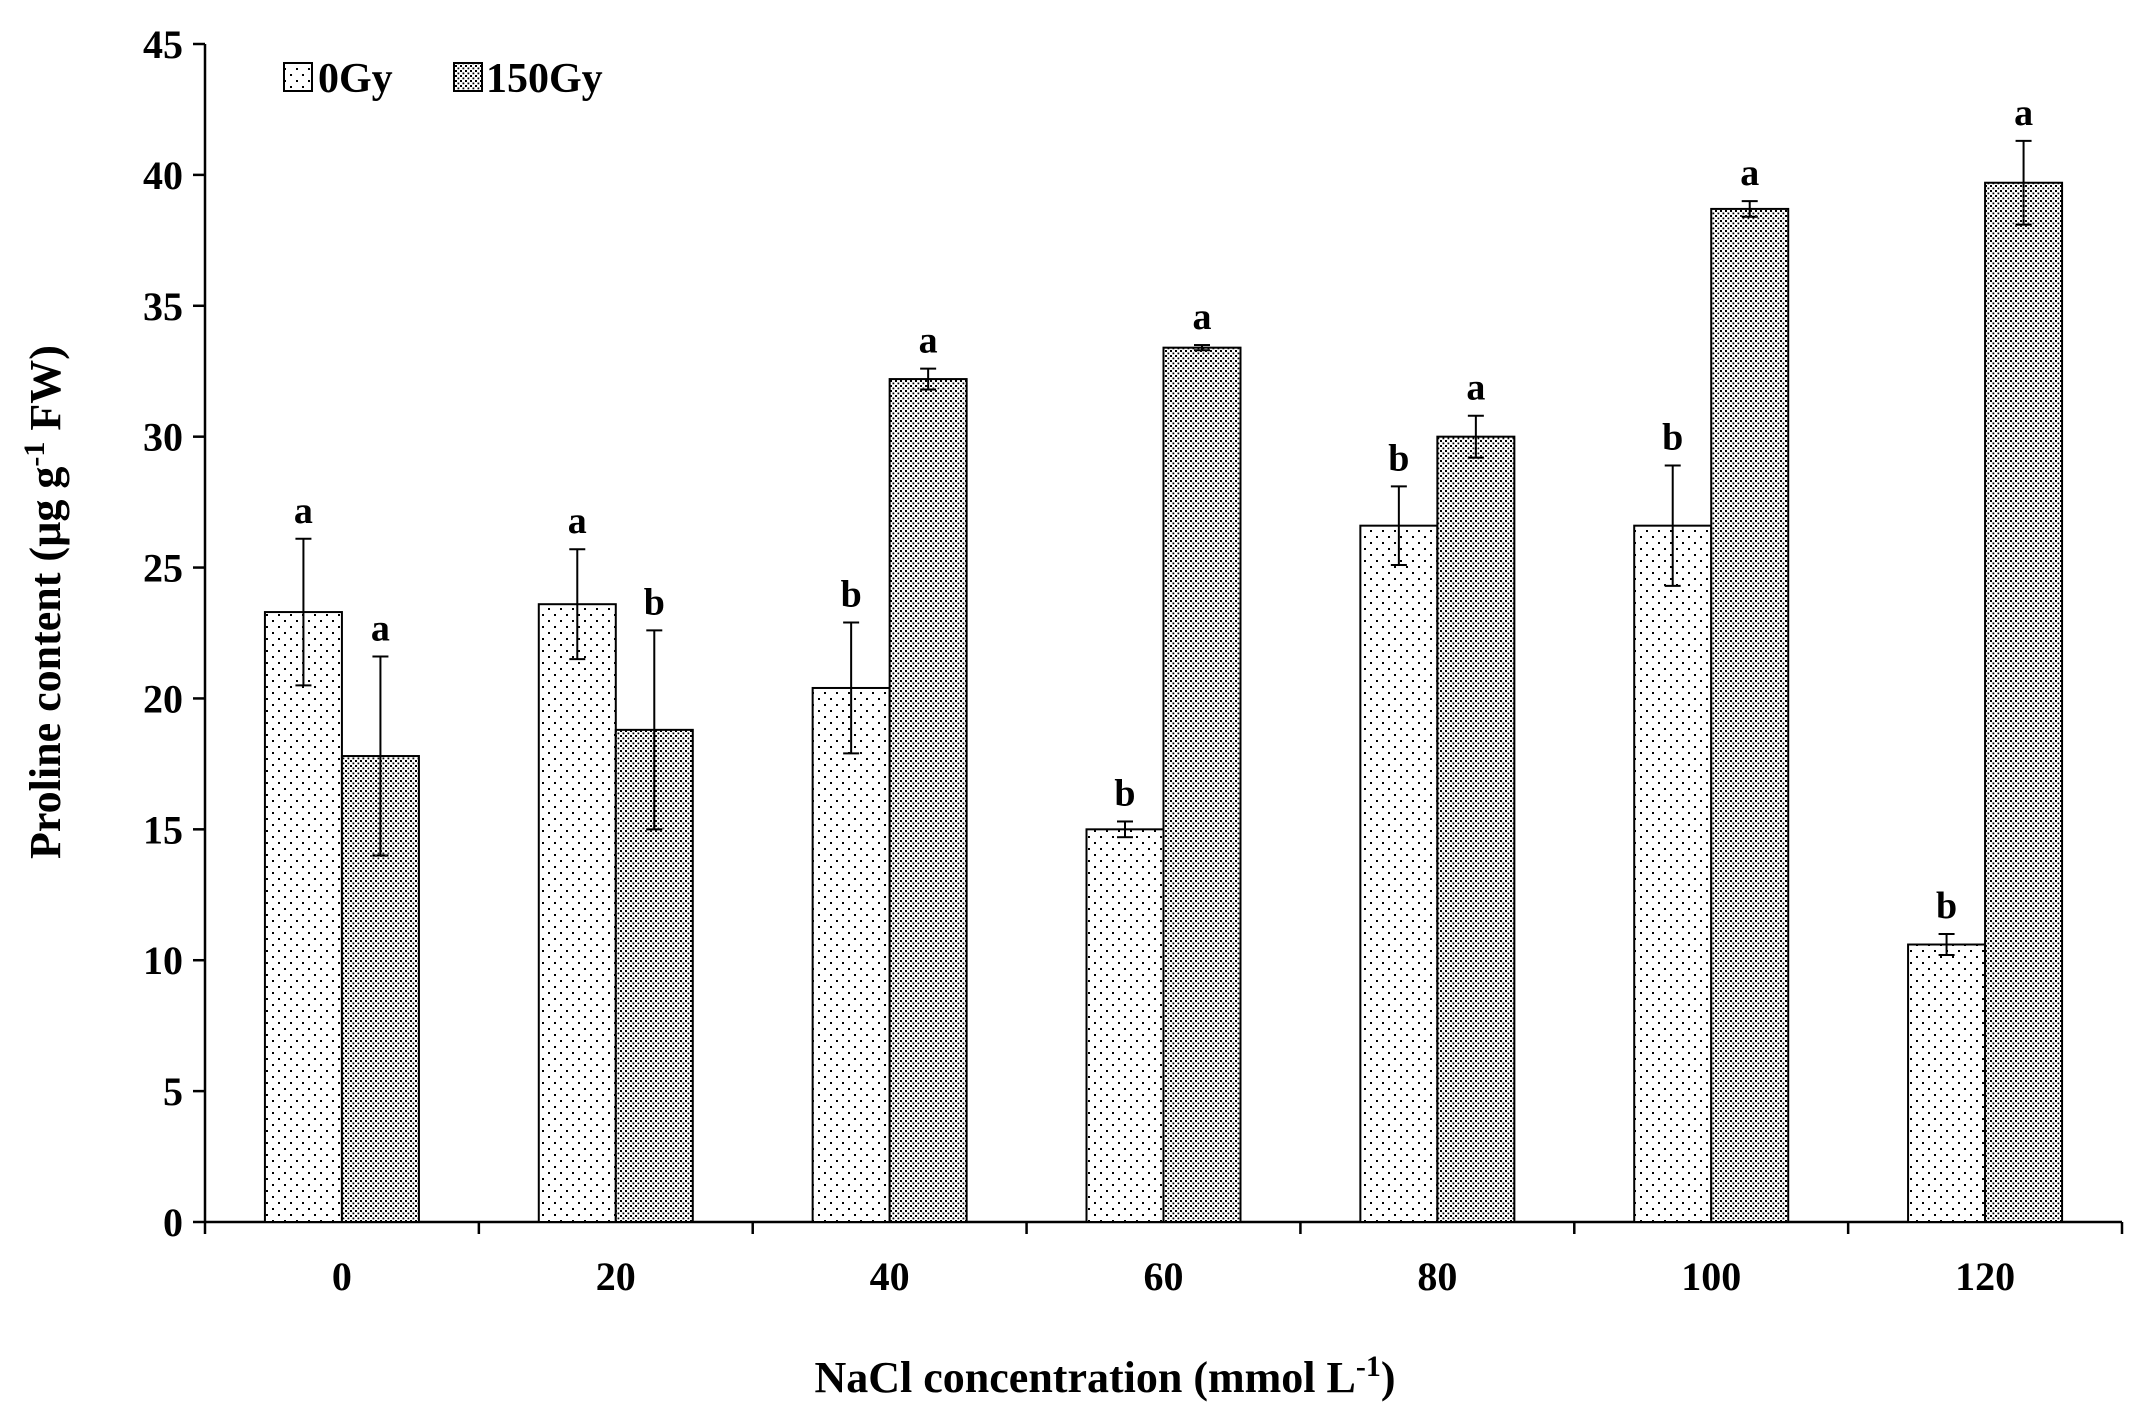 Image resolution: width=2137 pixels, height=1426 pixels. I want to click on x-tick-label: 80, so click(1437, 1276).